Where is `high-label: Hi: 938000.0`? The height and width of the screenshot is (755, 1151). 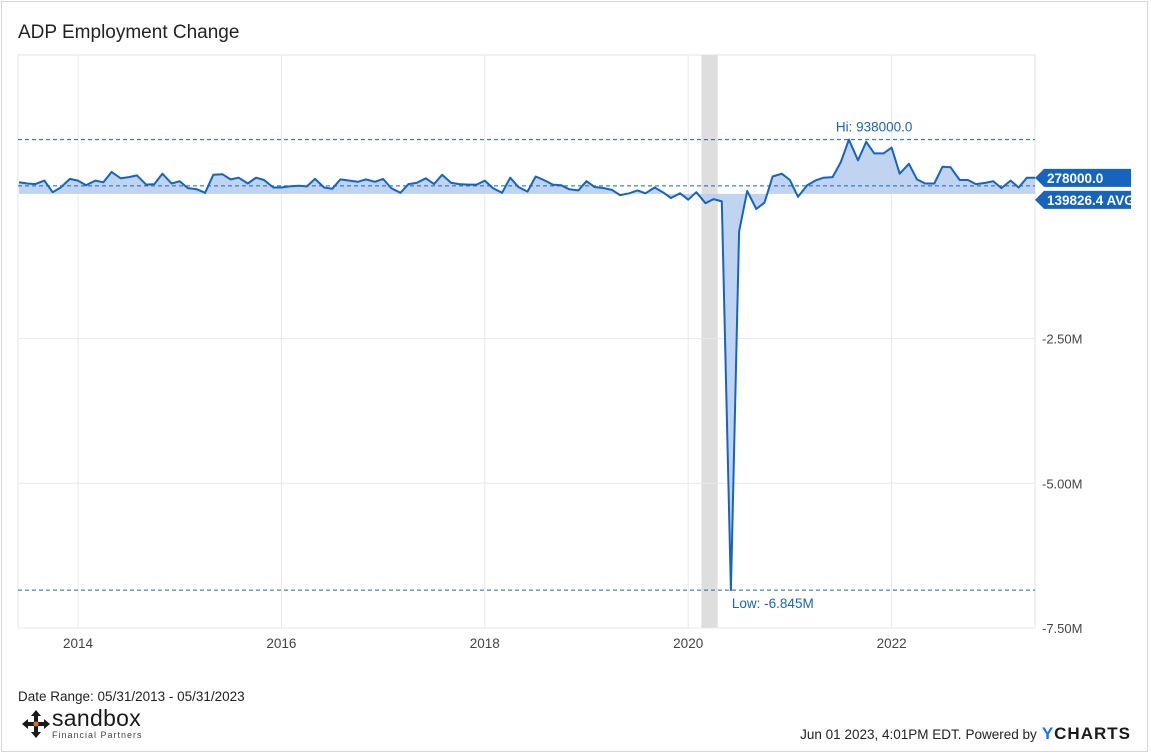
high-label: Hi: 938000.0 is located at coordinates (874, 127).